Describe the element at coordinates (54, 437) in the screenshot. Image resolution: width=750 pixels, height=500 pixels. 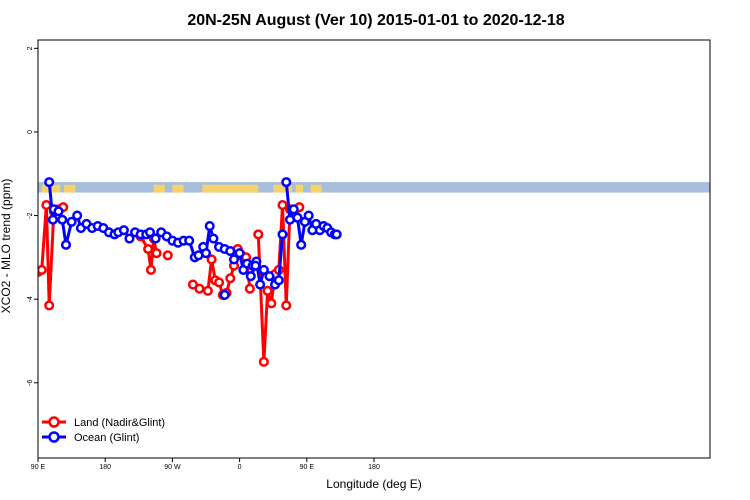
I see `legend-marker-ocean` at that location.